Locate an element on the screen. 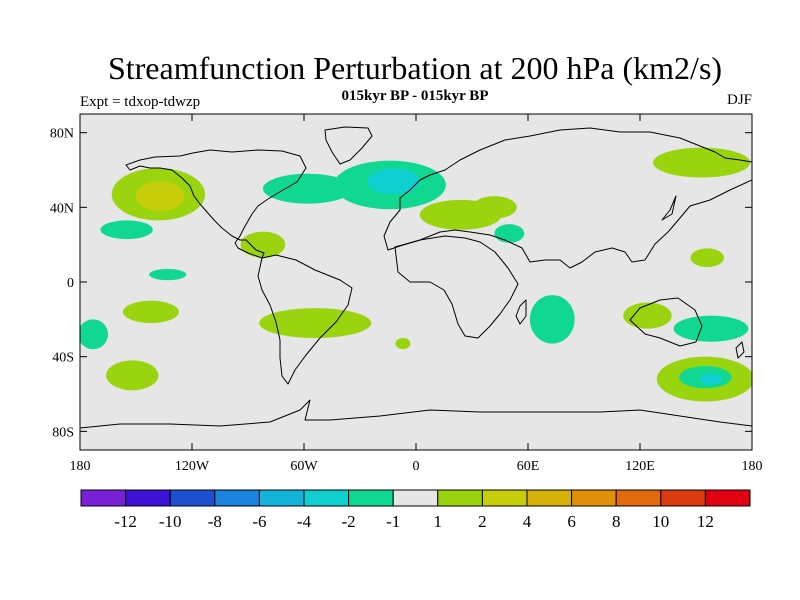  colorbar-label-10: 6 is located at coordinates (571, 521).